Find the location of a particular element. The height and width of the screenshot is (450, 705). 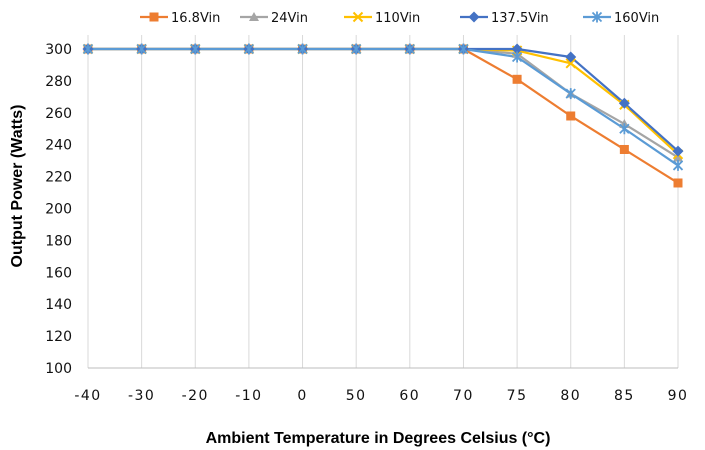

y-tick-label: 100 is located at coordinates (58, 369).